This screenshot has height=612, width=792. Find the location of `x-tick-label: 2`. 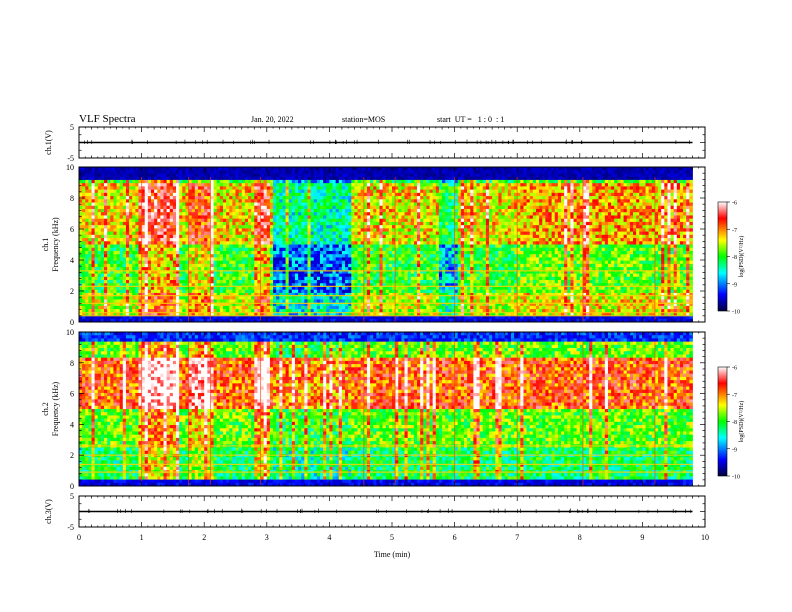

x-tick-label: 2 is located at coordinates (204, 537).